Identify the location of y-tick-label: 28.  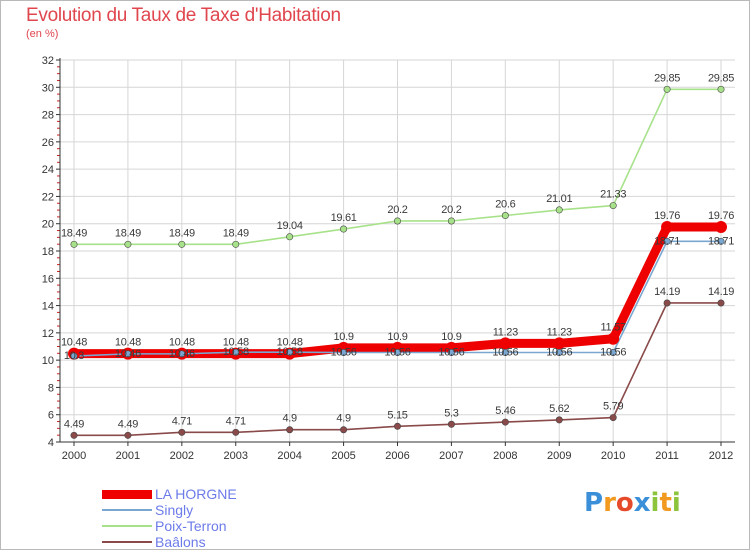
(48, 116).